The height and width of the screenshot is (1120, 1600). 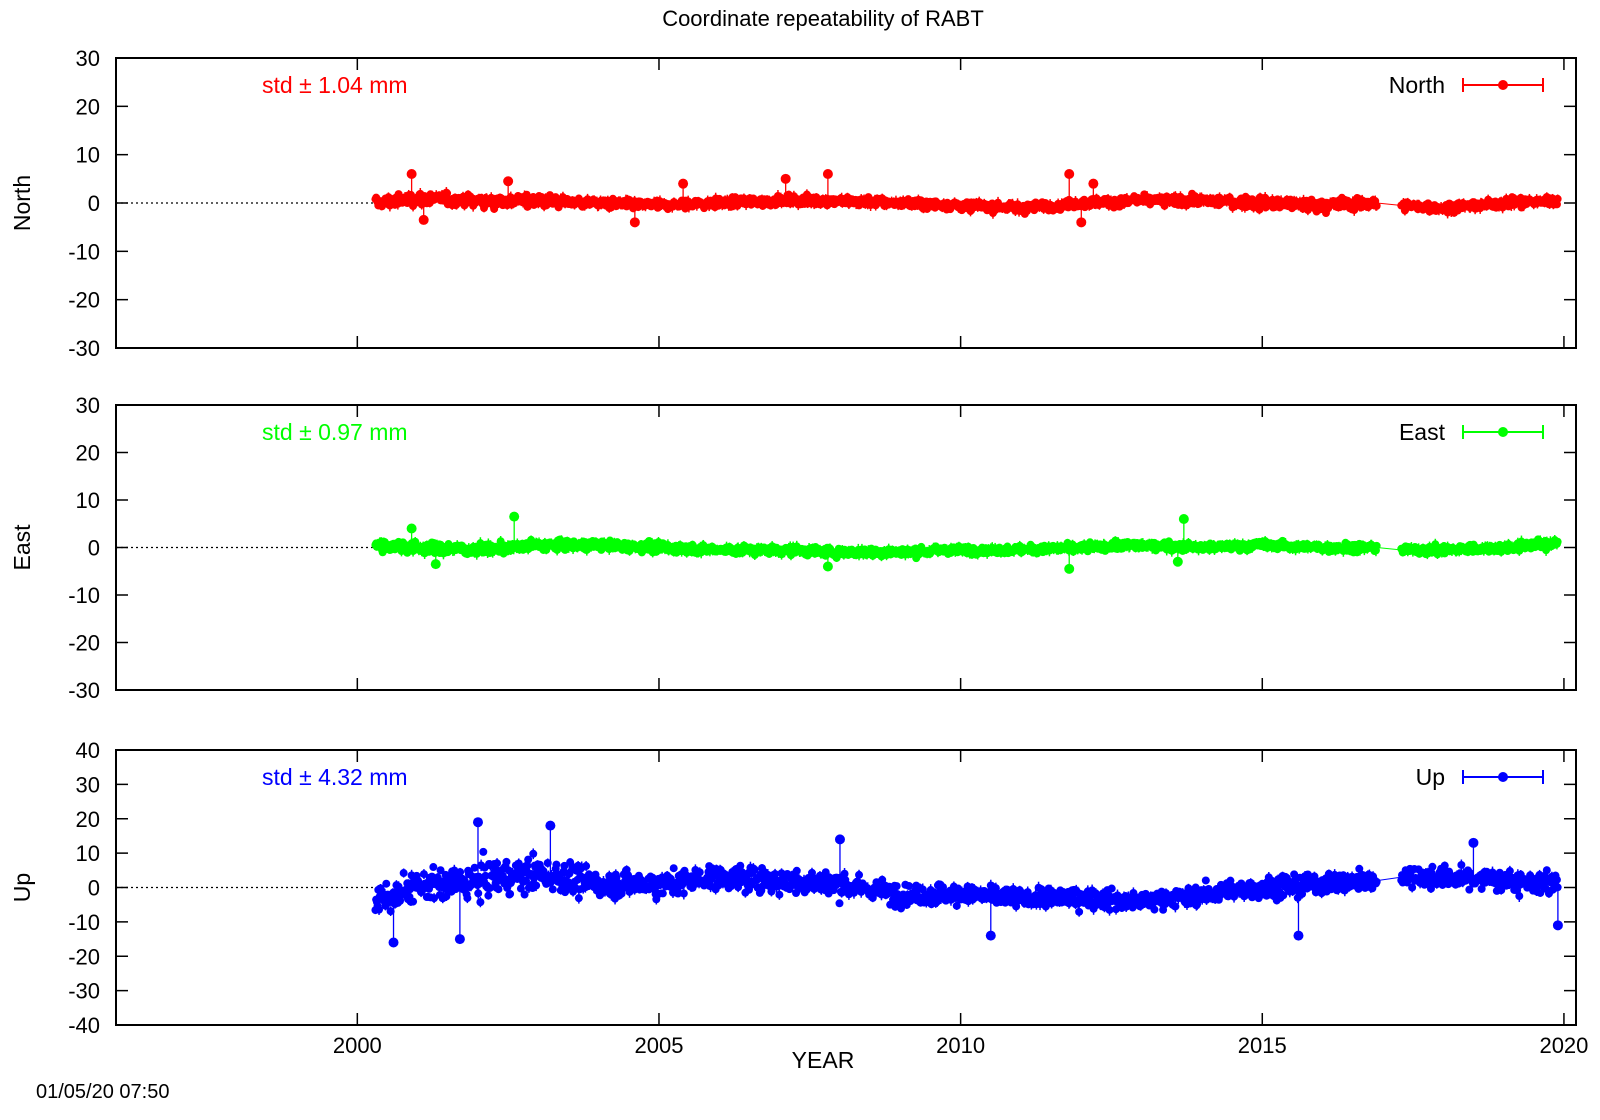 I want to click on std-label: std ± 0.97 mm, so click(x=335, y=432).